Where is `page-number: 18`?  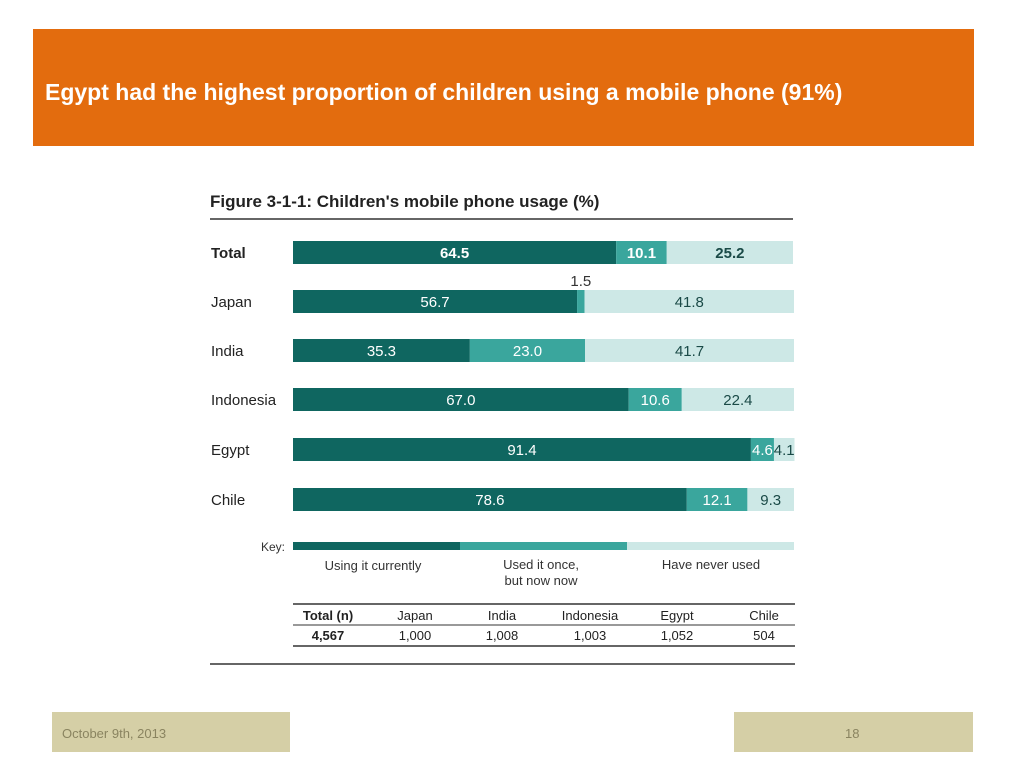
page-number: 18 is located at coordinates (852, 733).